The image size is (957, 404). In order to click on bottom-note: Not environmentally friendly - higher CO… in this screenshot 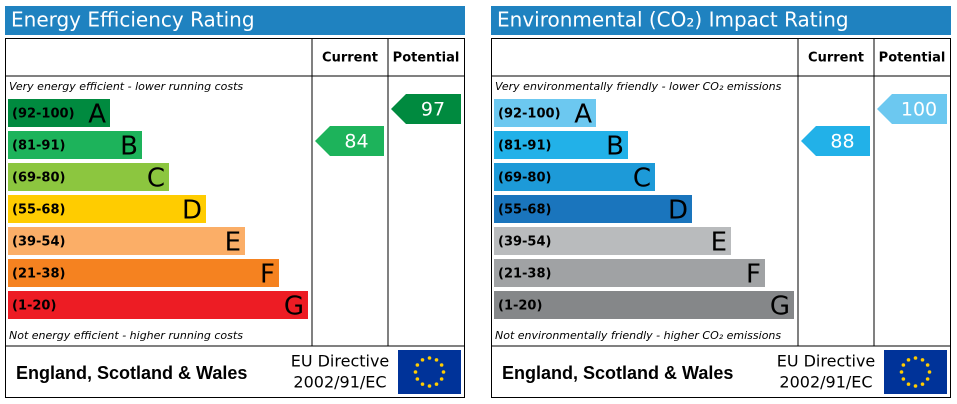, I will do `click(638, 335)`.